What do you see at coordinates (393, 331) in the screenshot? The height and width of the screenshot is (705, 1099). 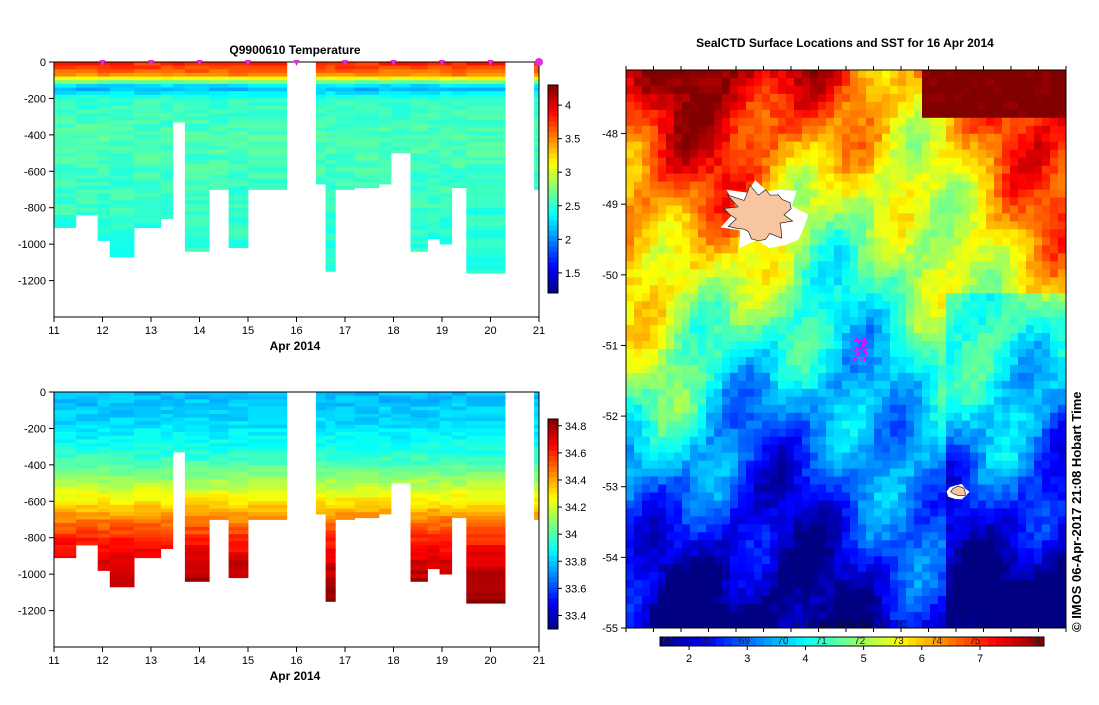 I see `x-tick-label: 18` at bounding box center [393, 331].